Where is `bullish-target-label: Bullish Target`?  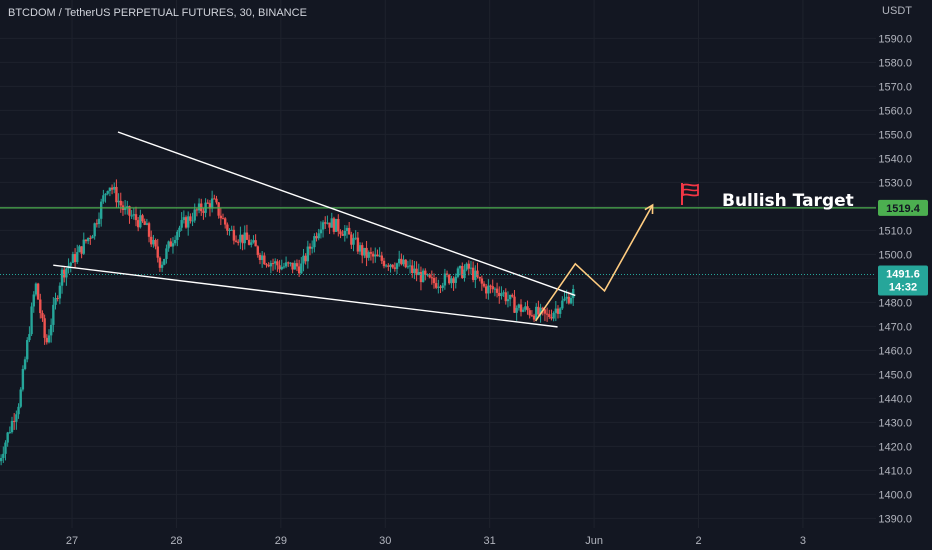 bullish-target-label: Bullish Target is located at coordinates (788, 201).